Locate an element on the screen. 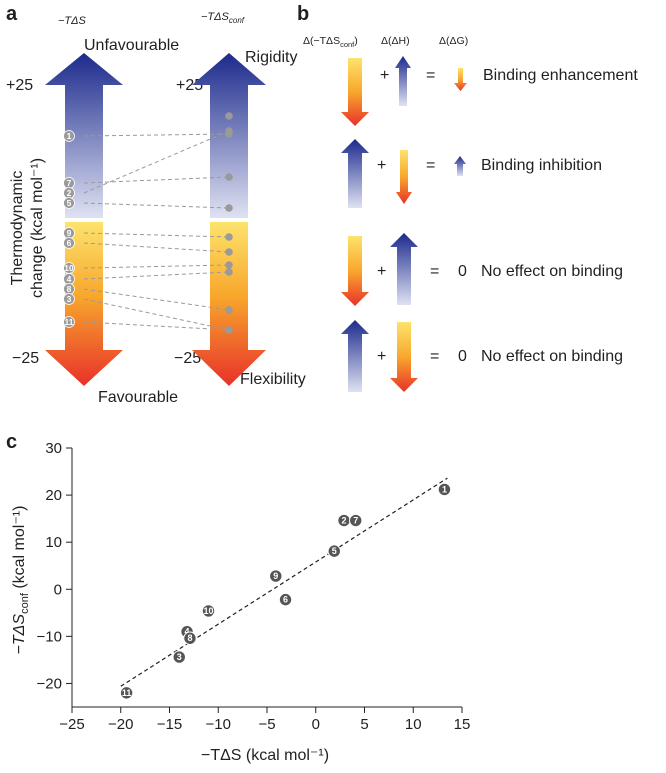 The width and height of the screenshot is (666, 773). rigidity-label: Rigidity is located at coordinates (271, 57).